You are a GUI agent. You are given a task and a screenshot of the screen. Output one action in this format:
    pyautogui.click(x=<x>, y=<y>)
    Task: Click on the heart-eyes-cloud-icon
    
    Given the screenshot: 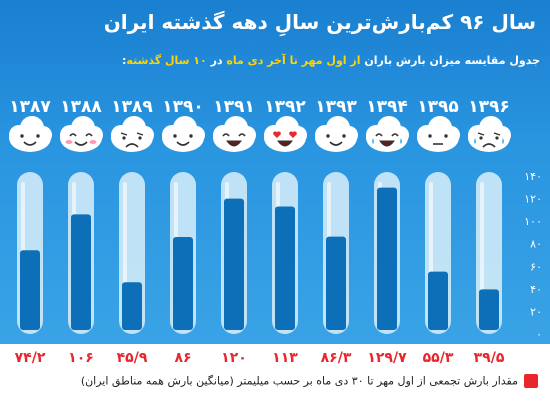 What is the action you would take?
    pyautogui.click(x=285, y=134)
    